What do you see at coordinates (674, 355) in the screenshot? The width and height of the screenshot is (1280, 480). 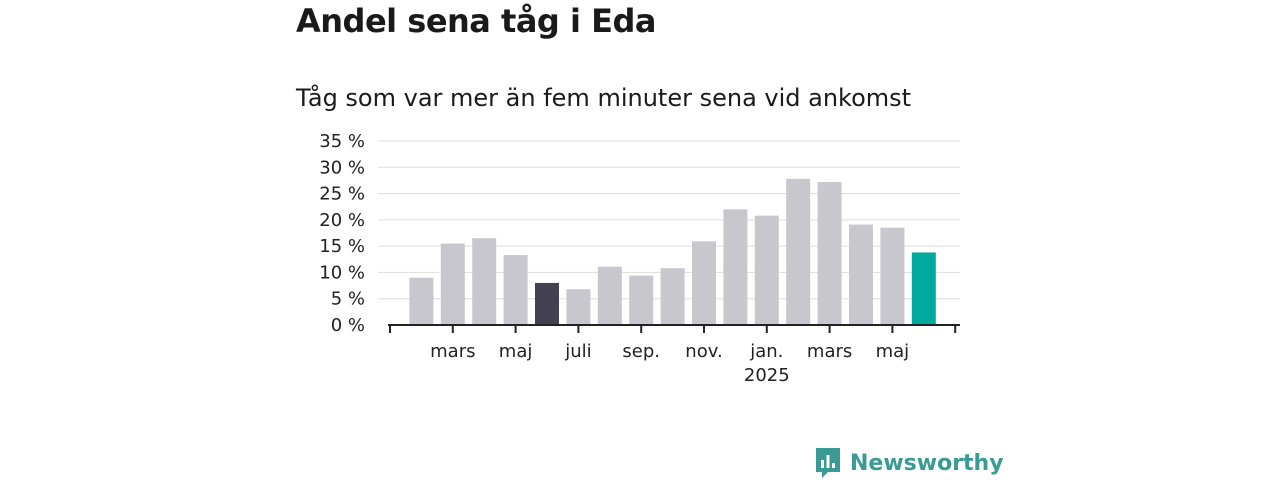 I see `x-axis: mars maj juli sep. nov. jan. 2025 mars maj` at bounding box center [674, 355].